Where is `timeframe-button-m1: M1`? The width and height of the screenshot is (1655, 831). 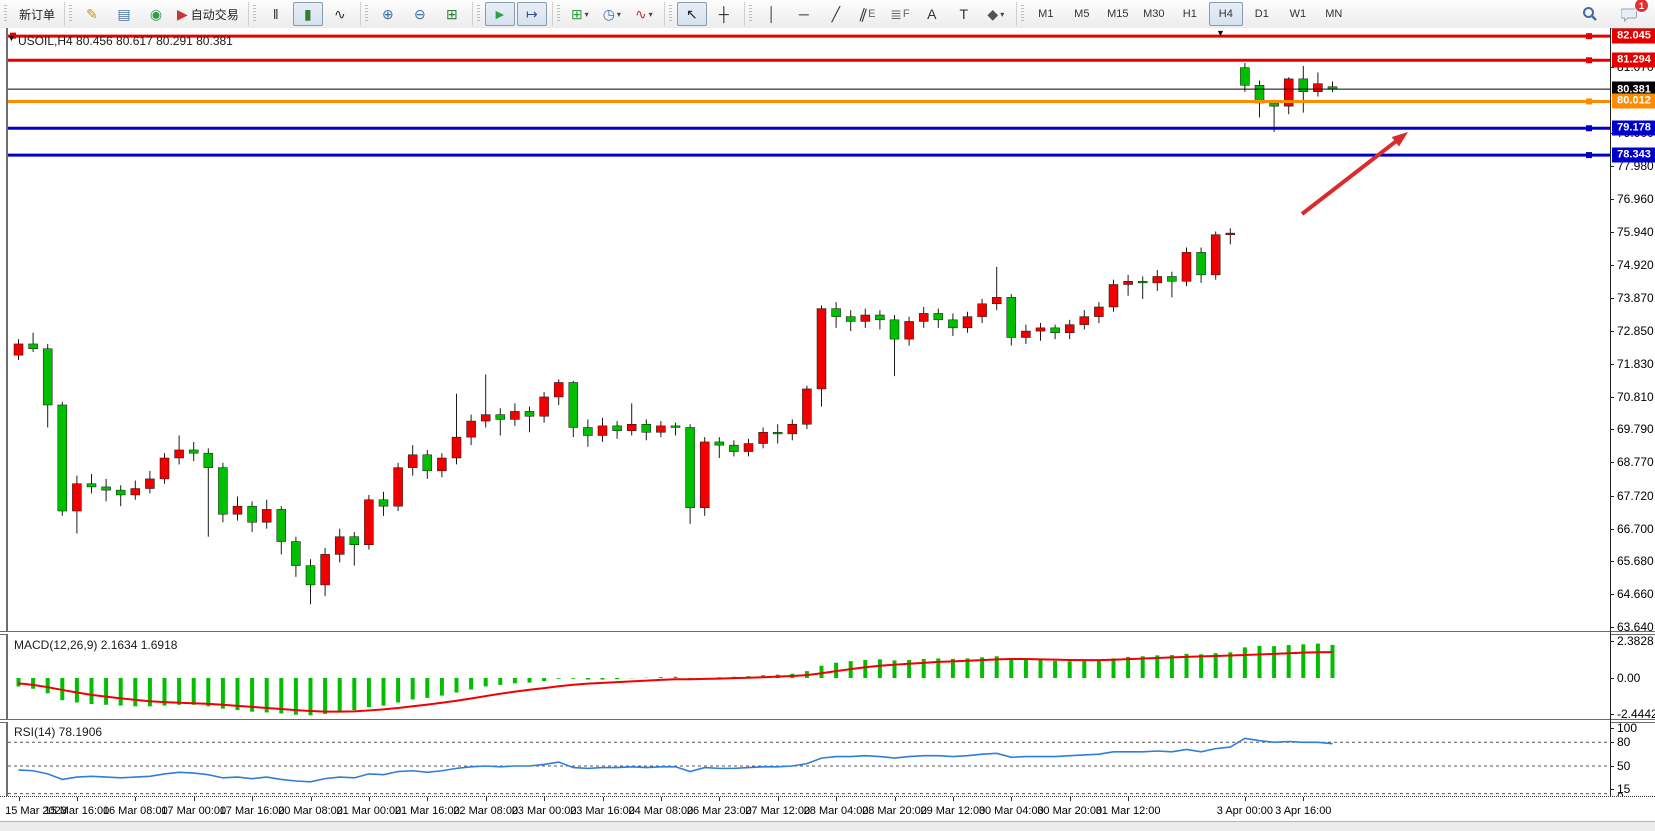
timeframe-button-m1: M1 is located at coordinates (1046, 14).